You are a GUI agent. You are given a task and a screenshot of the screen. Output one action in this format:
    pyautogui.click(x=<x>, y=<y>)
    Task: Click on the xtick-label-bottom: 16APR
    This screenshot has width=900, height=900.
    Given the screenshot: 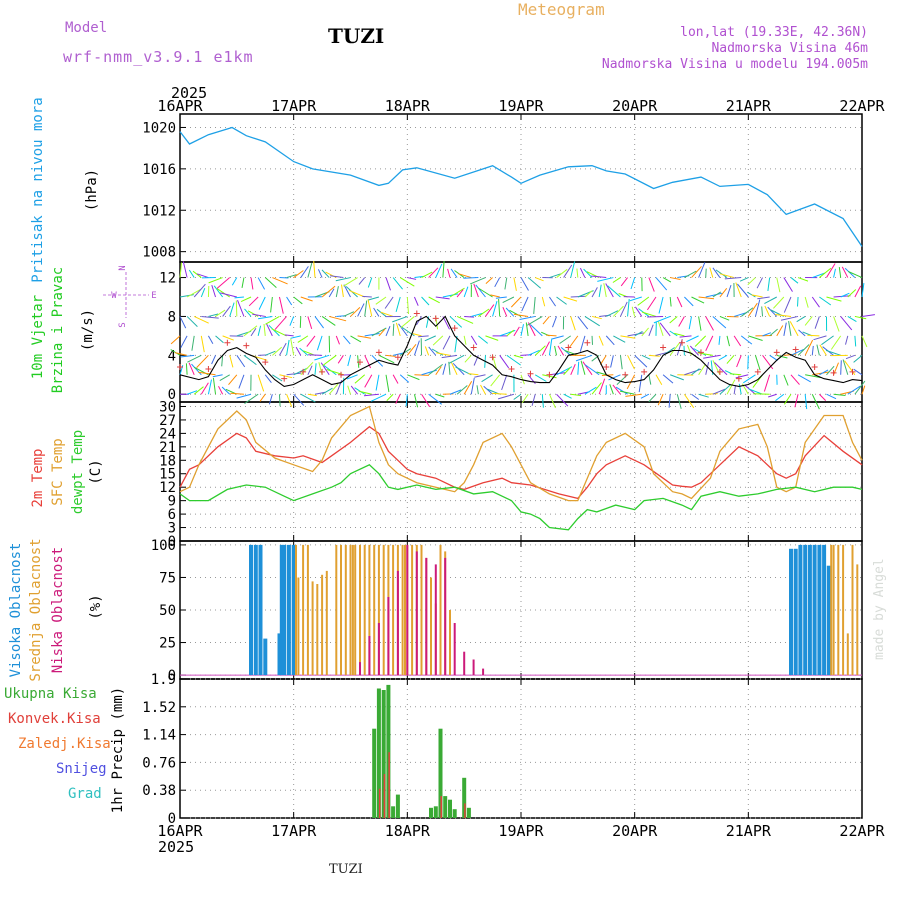 What is the action you would take?
    pyautogui.click(x=180, y=831)
    